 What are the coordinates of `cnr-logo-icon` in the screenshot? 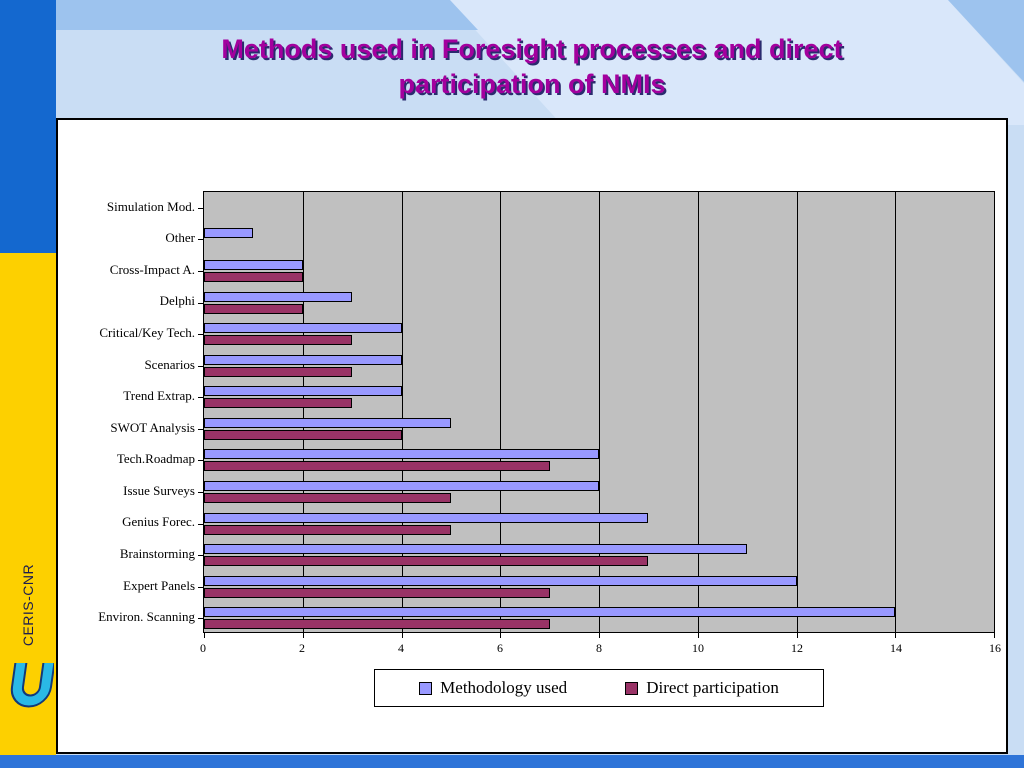 It's located at (33, 685).